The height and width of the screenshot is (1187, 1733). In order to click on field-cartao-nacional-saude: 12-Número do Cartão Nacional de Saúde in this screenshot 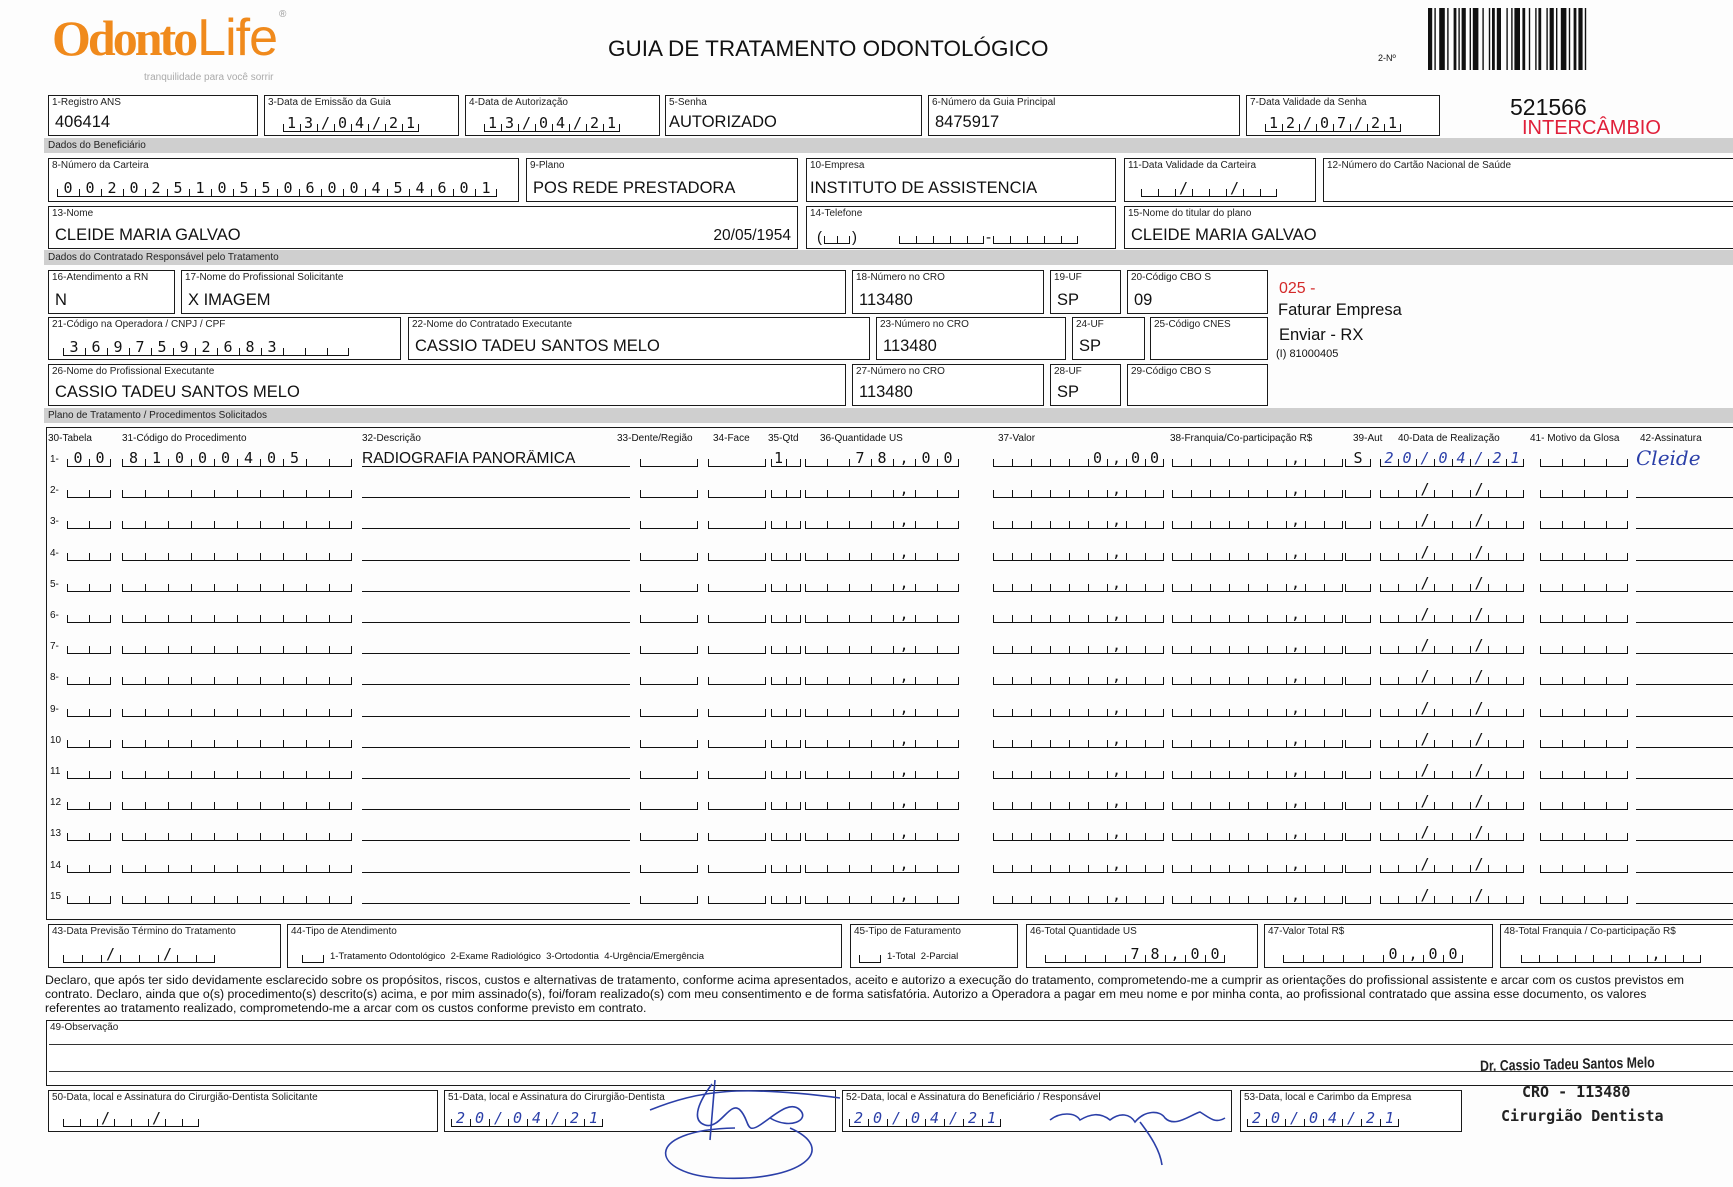, I will do `click(1528, 180)`.